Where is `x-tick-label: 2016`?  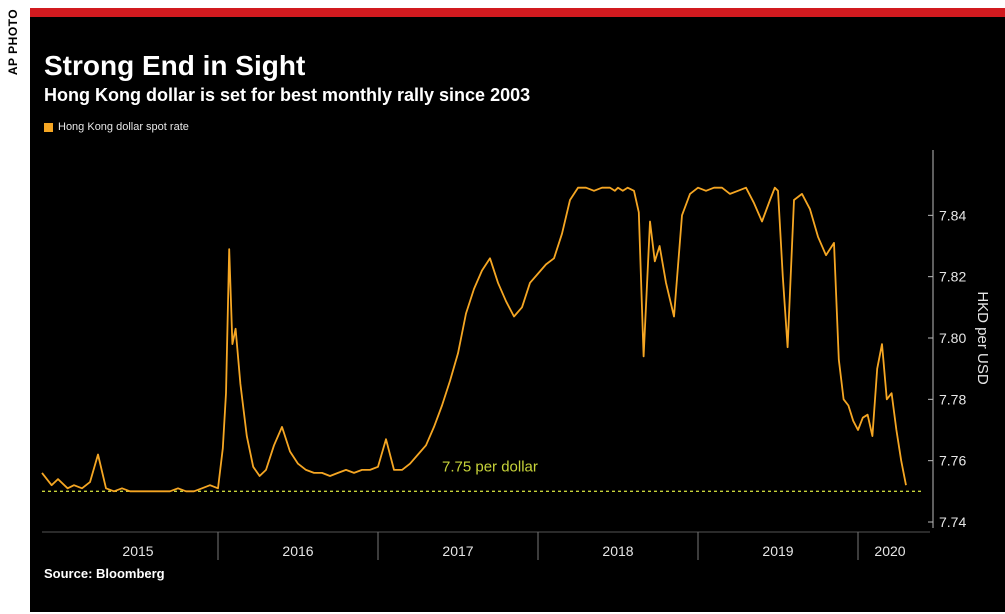
x-tick-label: 2016 is located at coordinates (297, 551).